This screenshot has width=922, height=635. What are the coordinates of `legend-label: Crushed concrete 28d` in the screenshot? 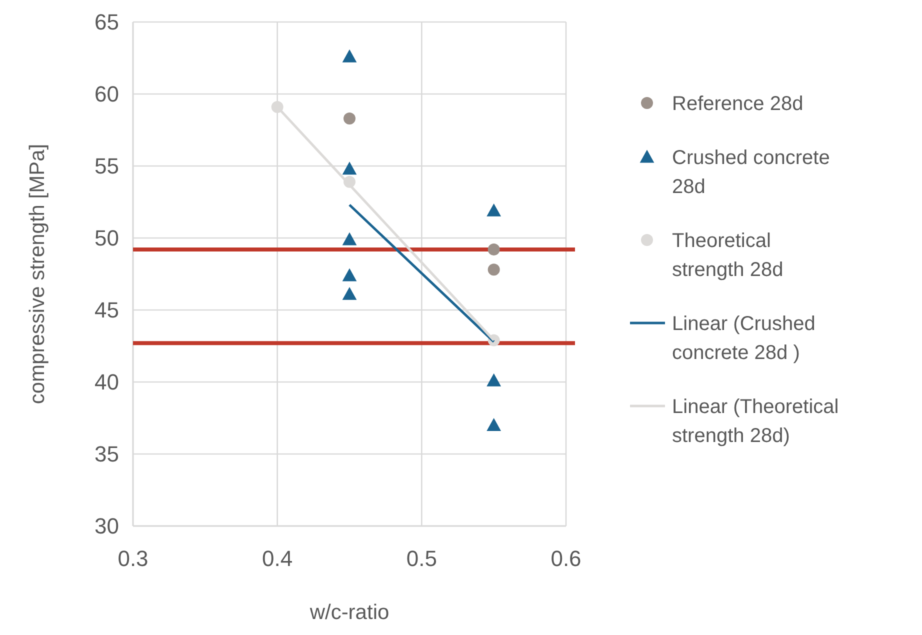 It's located at (751, 172).